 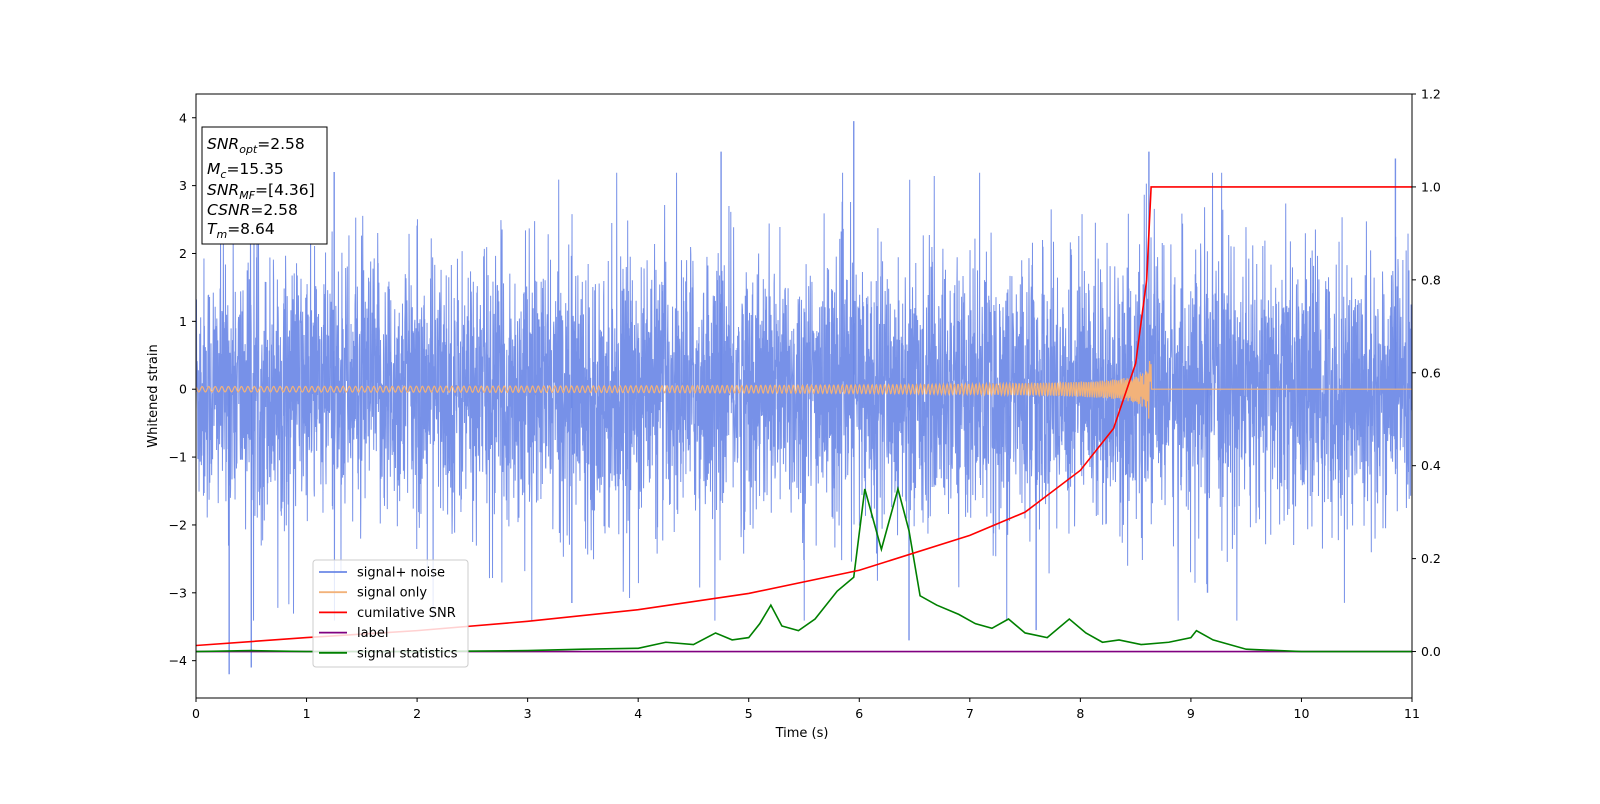 I want to click on info-value: =8.64, so click(x=251, y=229).